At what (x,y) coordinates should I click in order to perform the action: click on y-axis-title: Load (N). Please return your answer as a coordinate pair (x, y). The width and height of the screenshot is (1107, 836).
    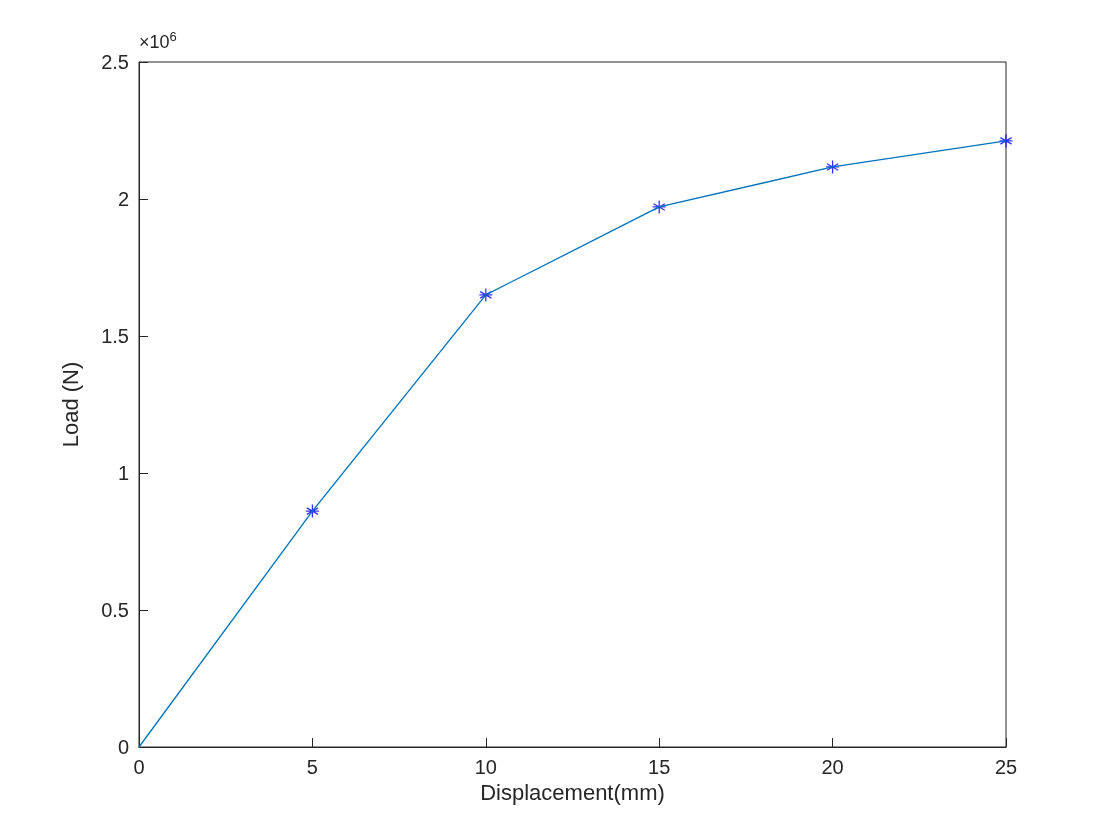
    Looking at the image, I should click on (70, 404).